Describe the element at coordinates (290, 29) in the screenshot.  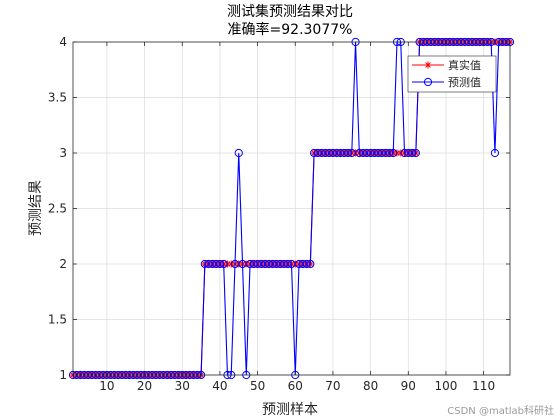
I see `chart-subtitle: 准确率=92.3077%` at that location.